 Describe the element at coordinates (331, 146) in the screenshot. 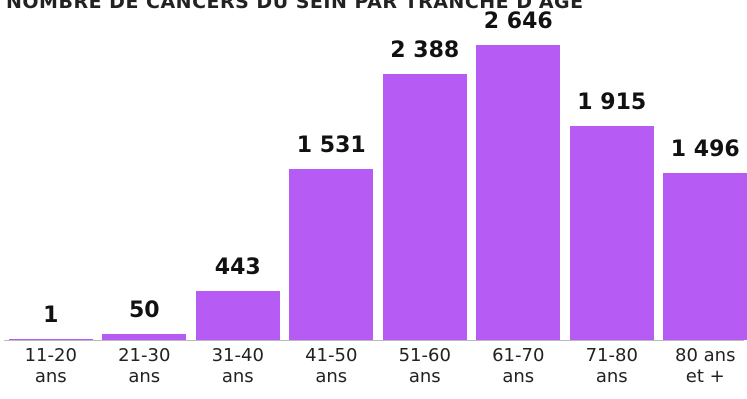

I see `value-label: 1 531` at that location.